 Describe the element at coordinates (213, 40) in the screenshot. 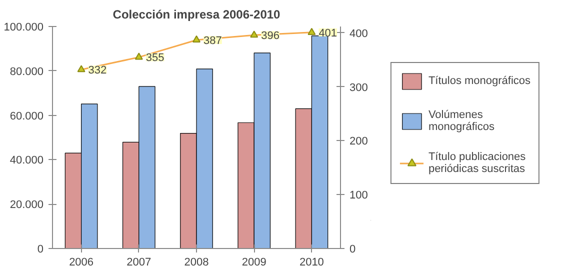

I see `data-label: 387` at that location.